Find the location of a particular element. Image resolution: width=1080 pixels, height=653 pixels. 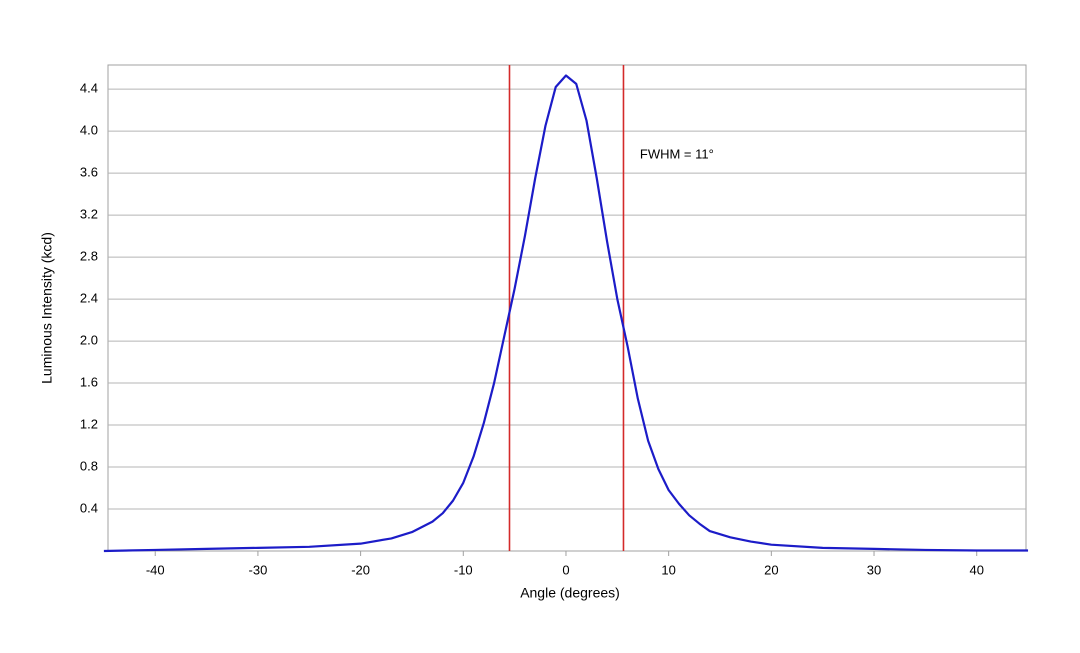

x-tick-label: 30 is located at coordinates (874, 569).